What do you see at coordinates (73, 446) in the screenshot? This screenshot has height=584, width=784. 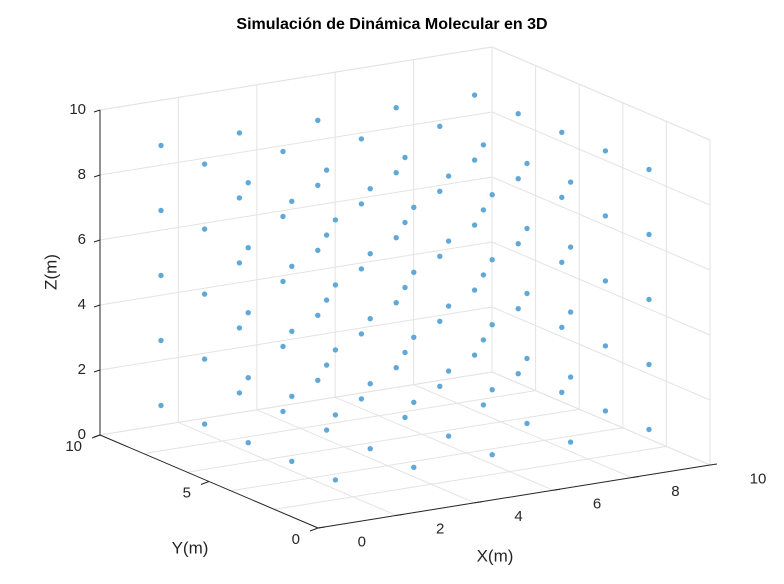 I see `y-tick-label: 10` at bounding box center [73, 446].